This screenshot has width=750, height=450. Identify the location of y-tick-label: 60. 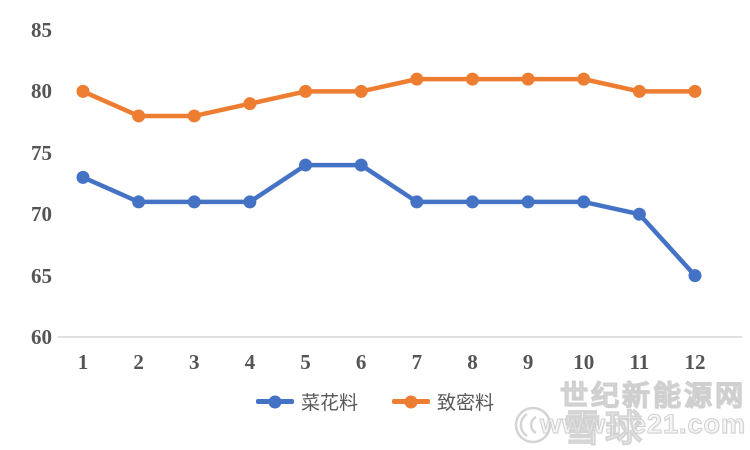
(41, 337).